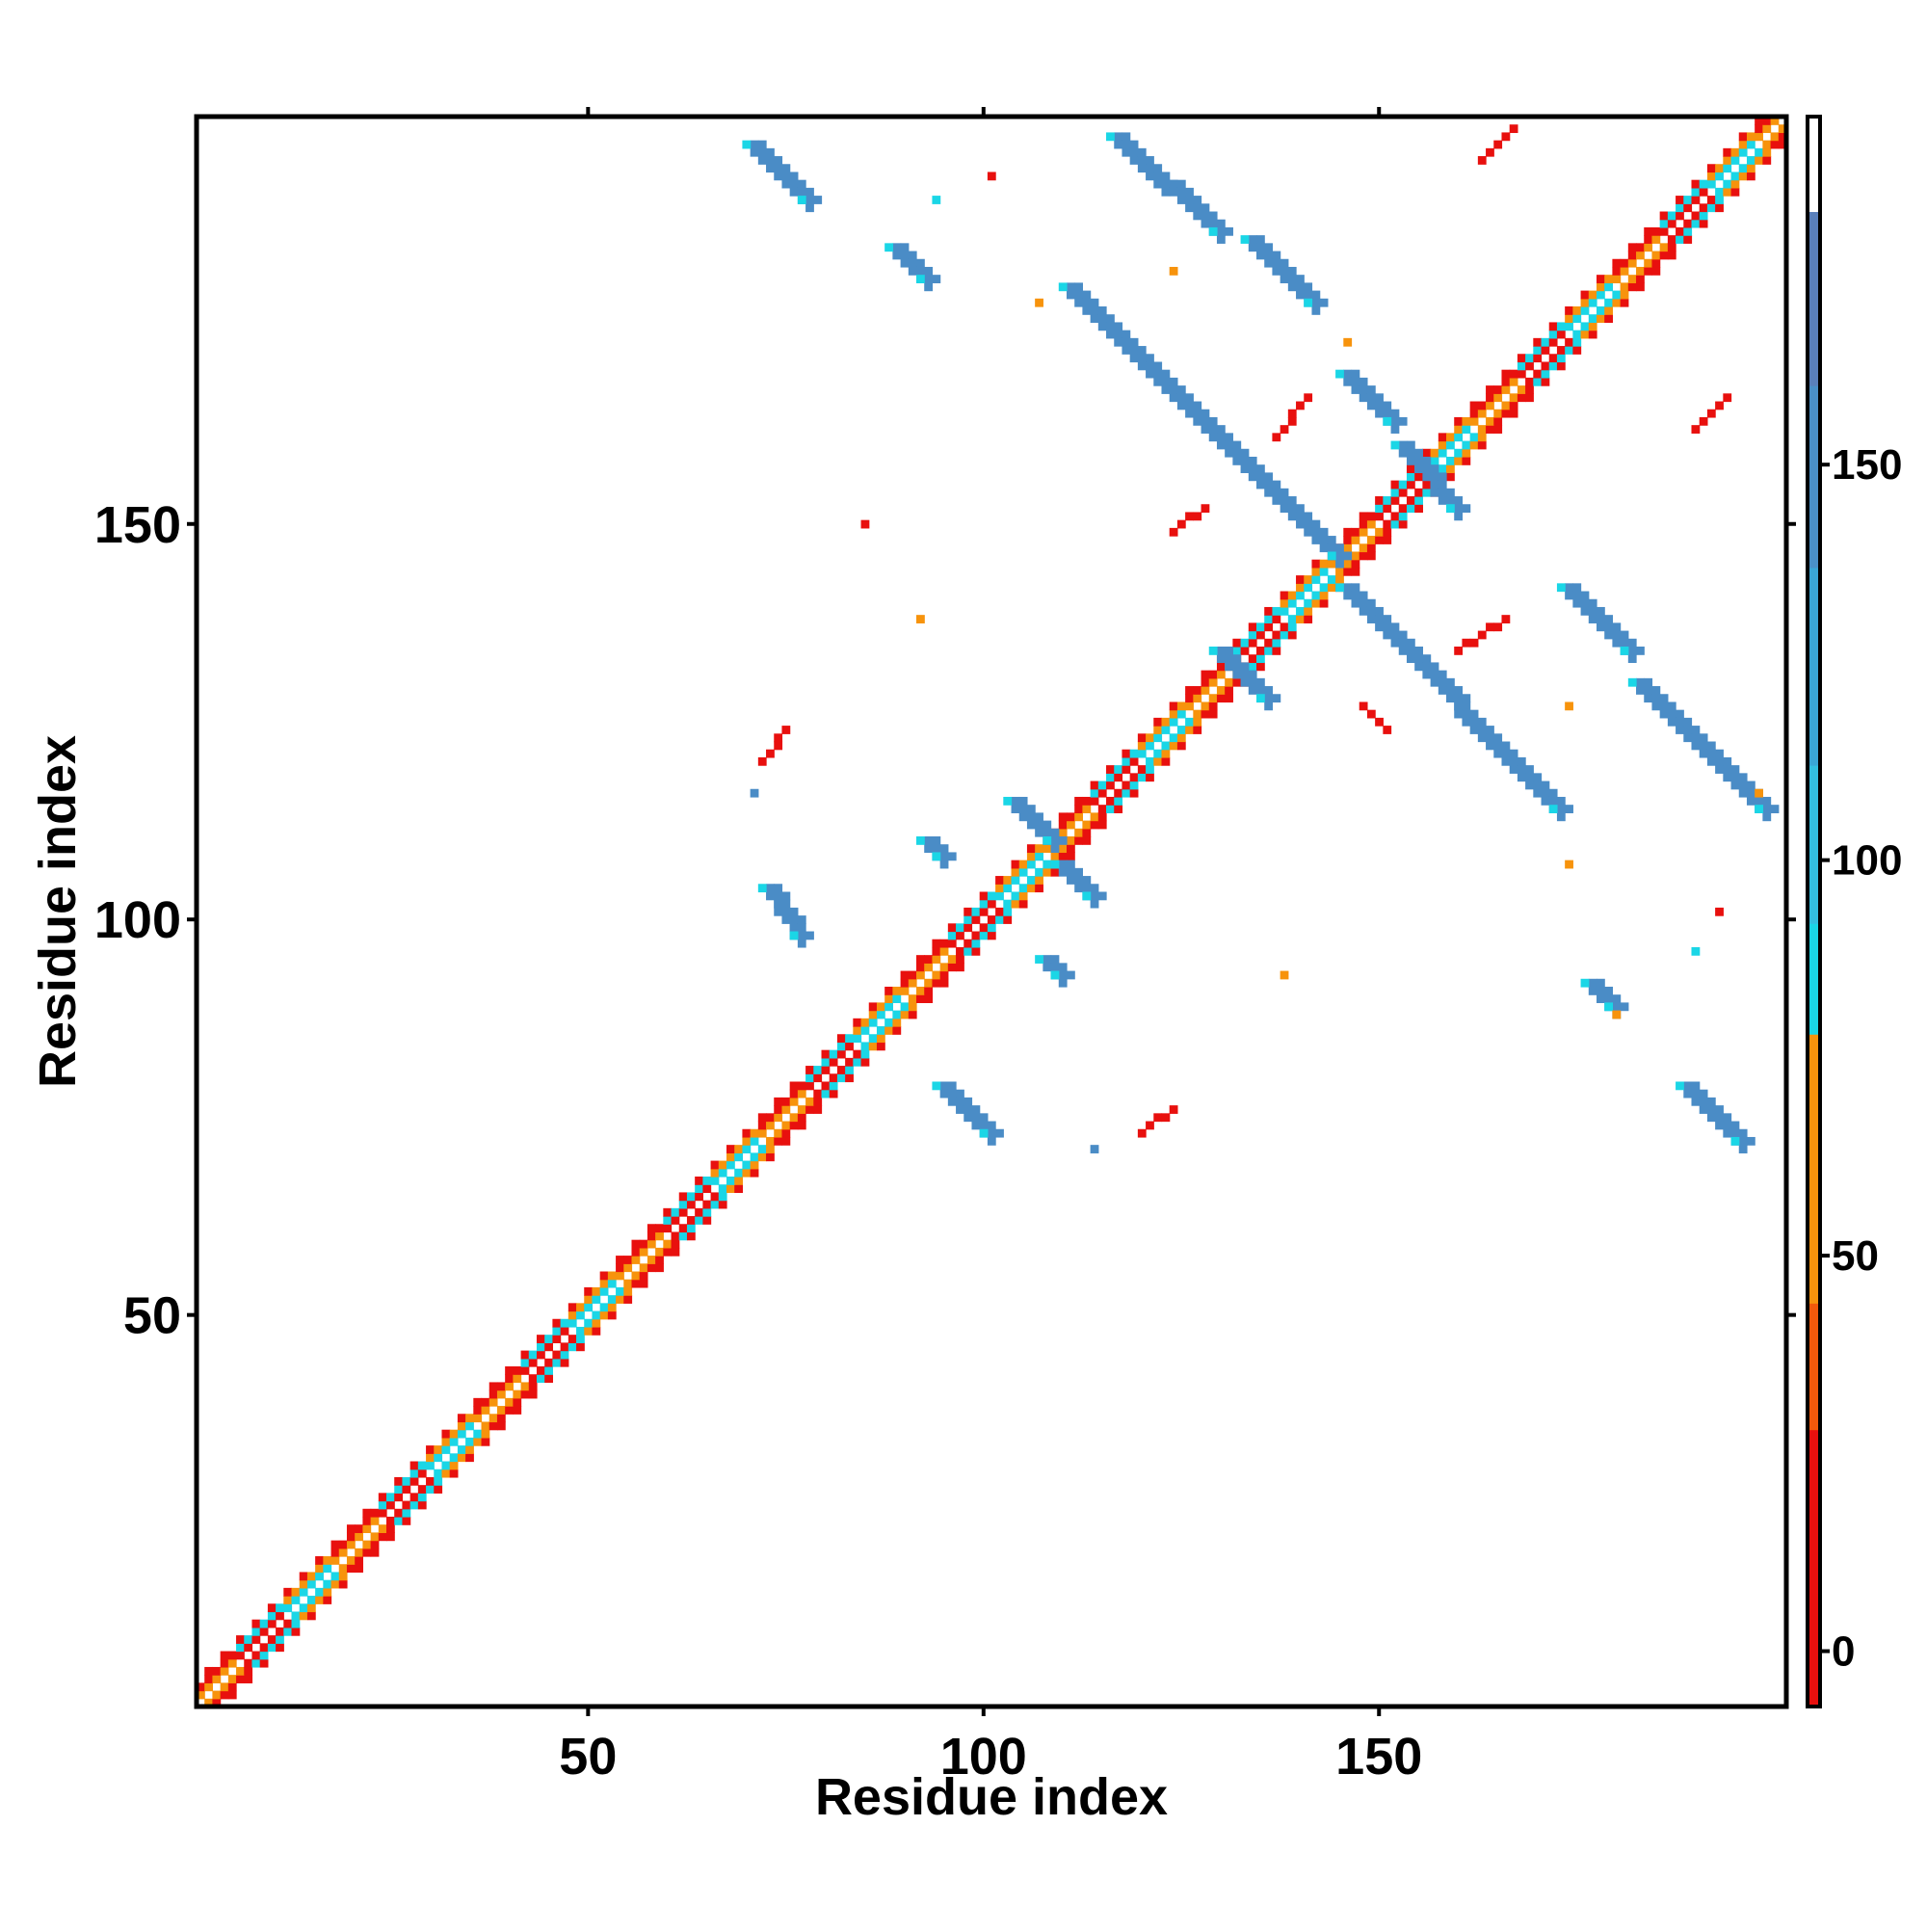 The height and width of the screenshot is (1932, 1927). I want to click on x-tick-label: 150, so click(1379, 1757).